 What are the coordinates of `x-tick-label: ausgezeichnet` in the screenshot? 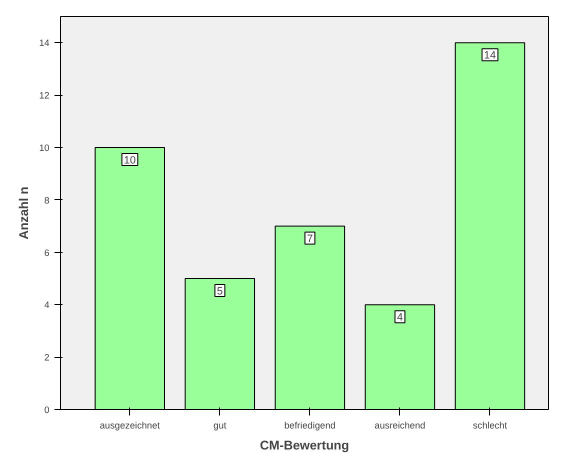 It's located at (130, 425).